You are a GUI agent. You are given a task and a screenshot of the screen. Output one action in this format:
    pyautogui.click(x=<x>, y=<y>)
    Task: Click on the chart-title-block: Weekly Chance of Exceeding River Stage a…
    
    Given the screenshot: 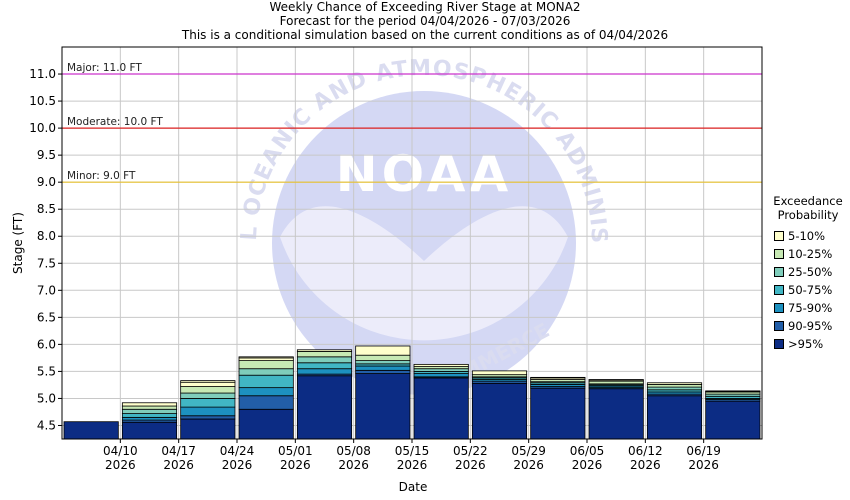 What is the action you would take?
    pyautogui.click(x=425, y=21)
    